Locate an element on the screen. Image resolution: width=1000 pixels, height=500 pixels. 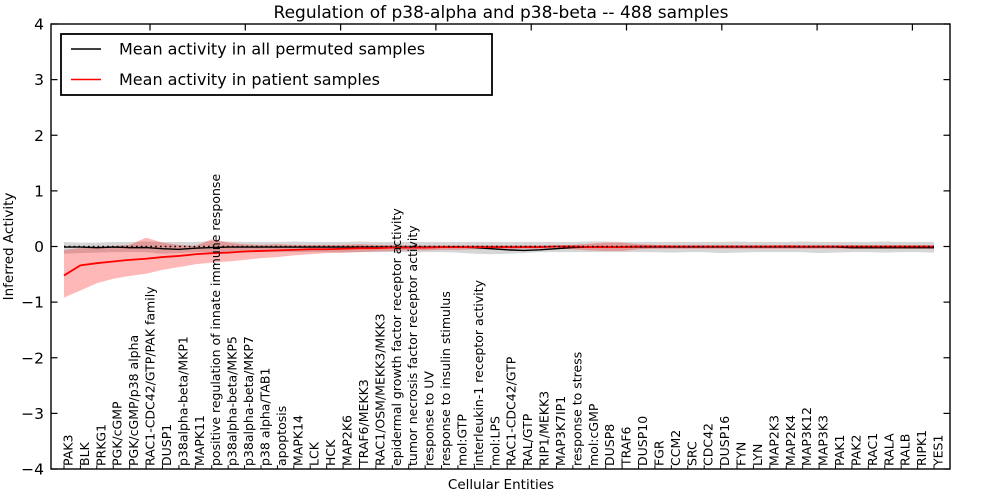
legend-label-permuted: Mean activity in all permuted samples is located at coordinates (272, 49).